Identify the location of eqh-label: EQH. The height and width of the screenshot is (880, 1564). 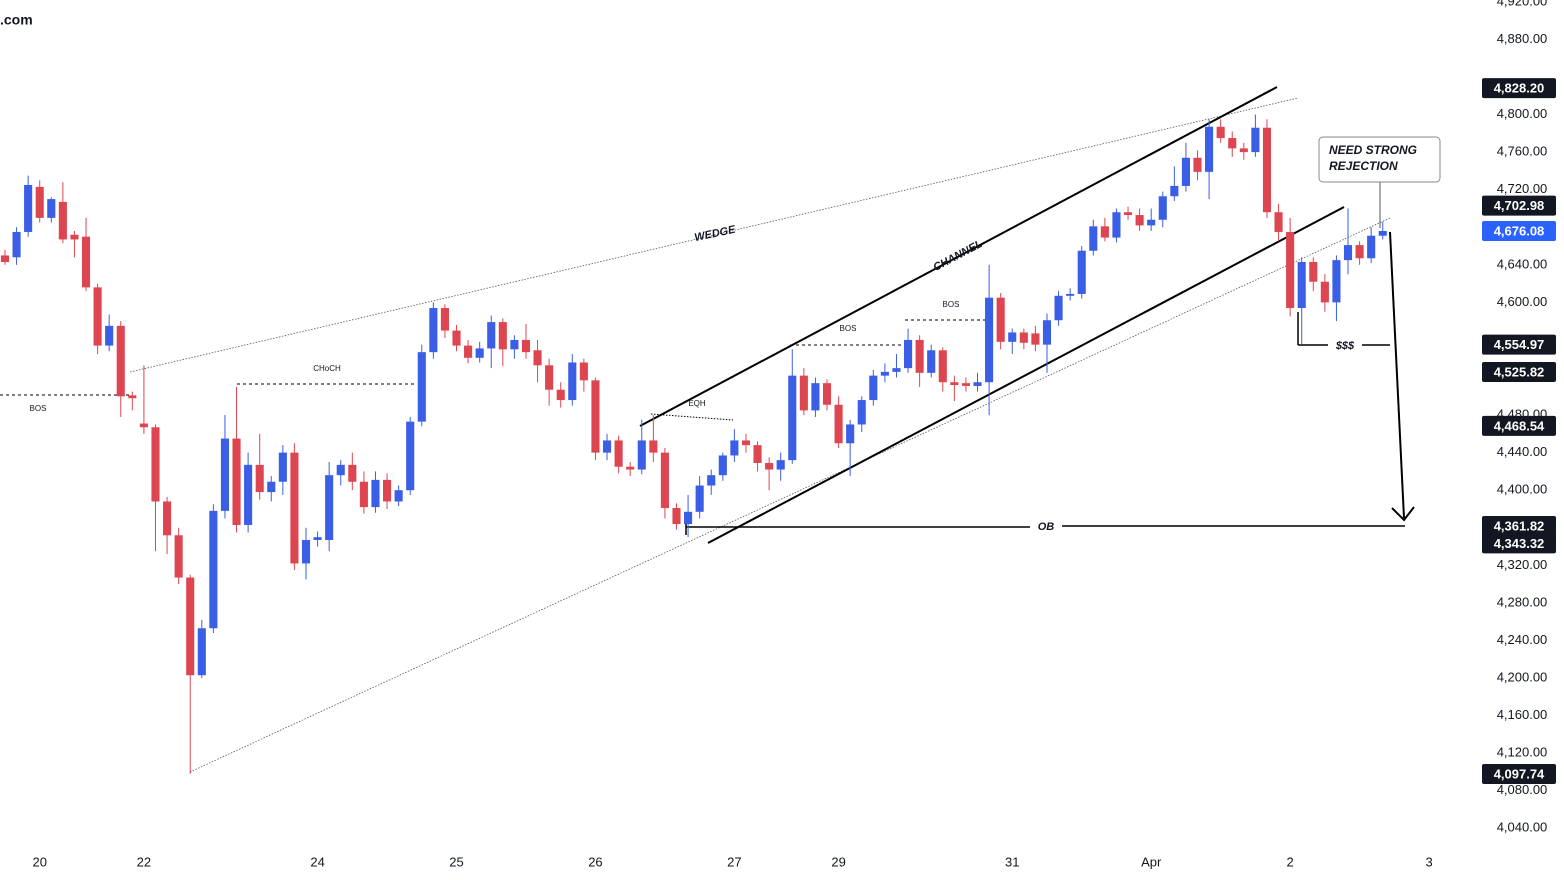
(697, 403).